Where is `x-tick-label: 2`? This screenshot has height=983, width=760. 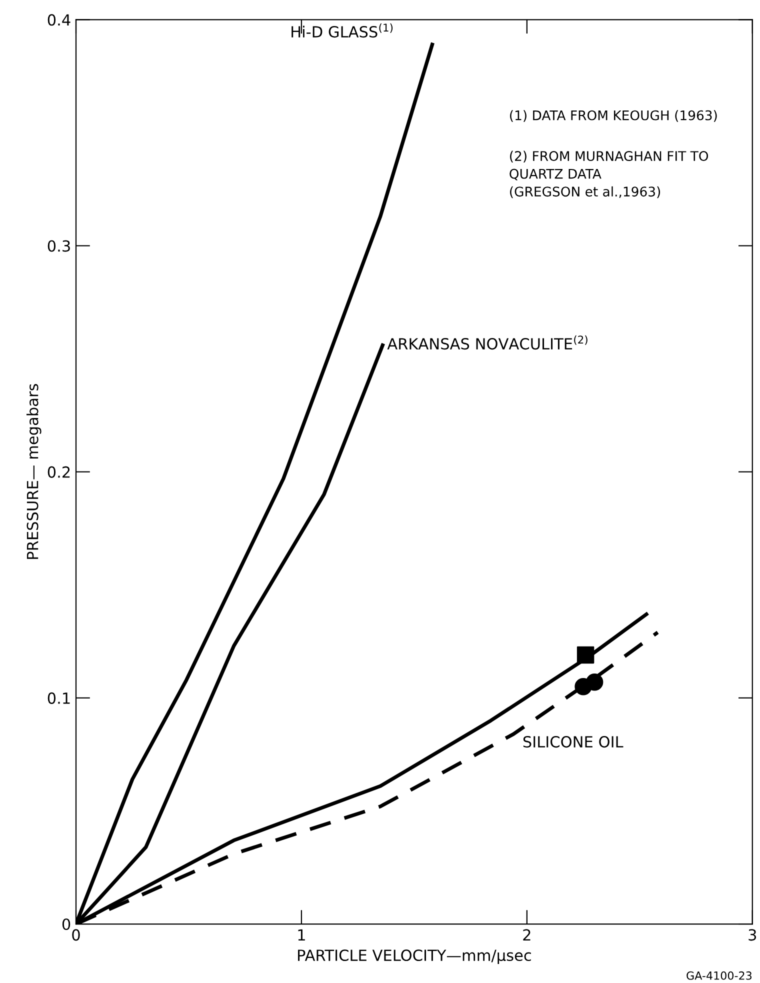
x-tick-label: 2 is located at coordinates (526, 934).